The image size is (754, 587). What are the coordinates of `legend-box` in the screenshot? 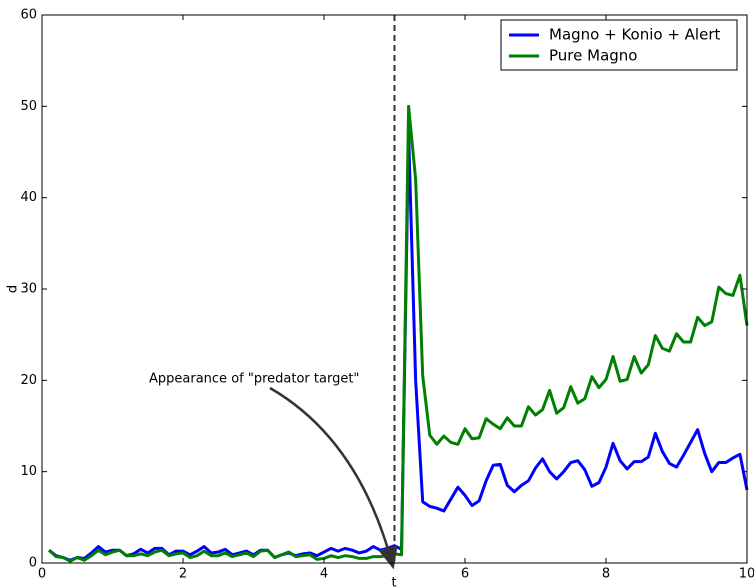 It's located at (619, 45).